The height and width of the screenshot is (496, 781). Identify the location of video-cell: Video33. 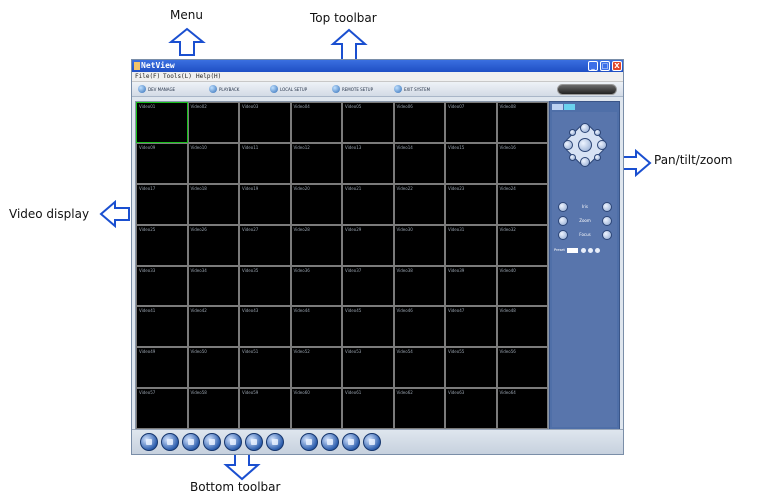
(162, 286).